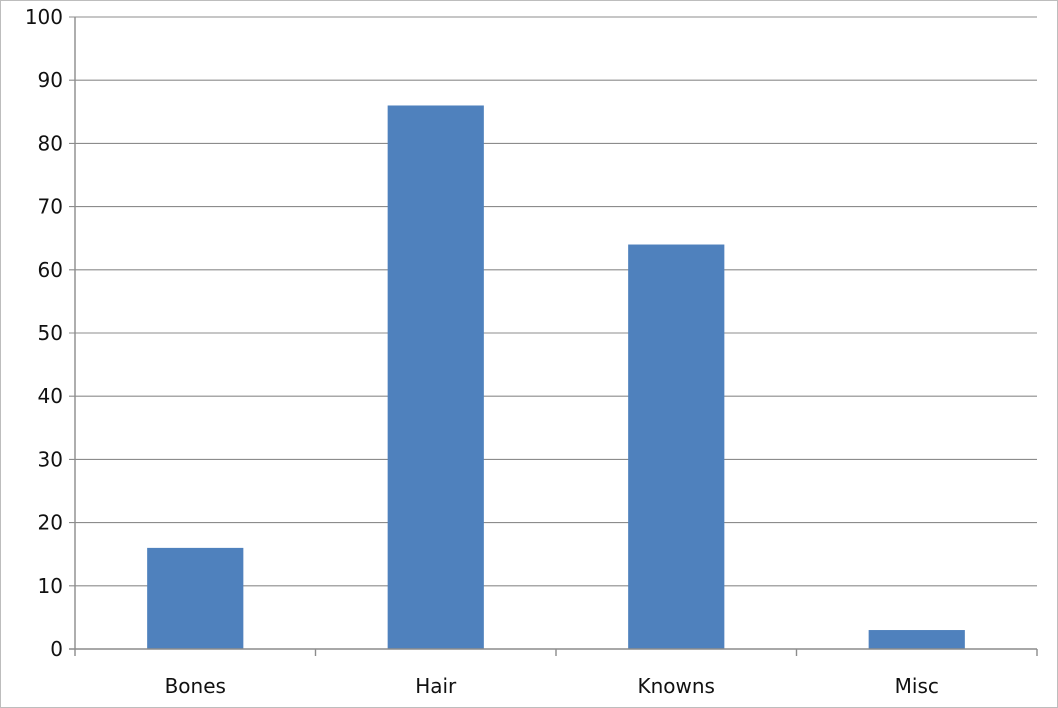  I want to click on x-axis-labels: Bones Hair Knowns Misc, so click(552, 686).